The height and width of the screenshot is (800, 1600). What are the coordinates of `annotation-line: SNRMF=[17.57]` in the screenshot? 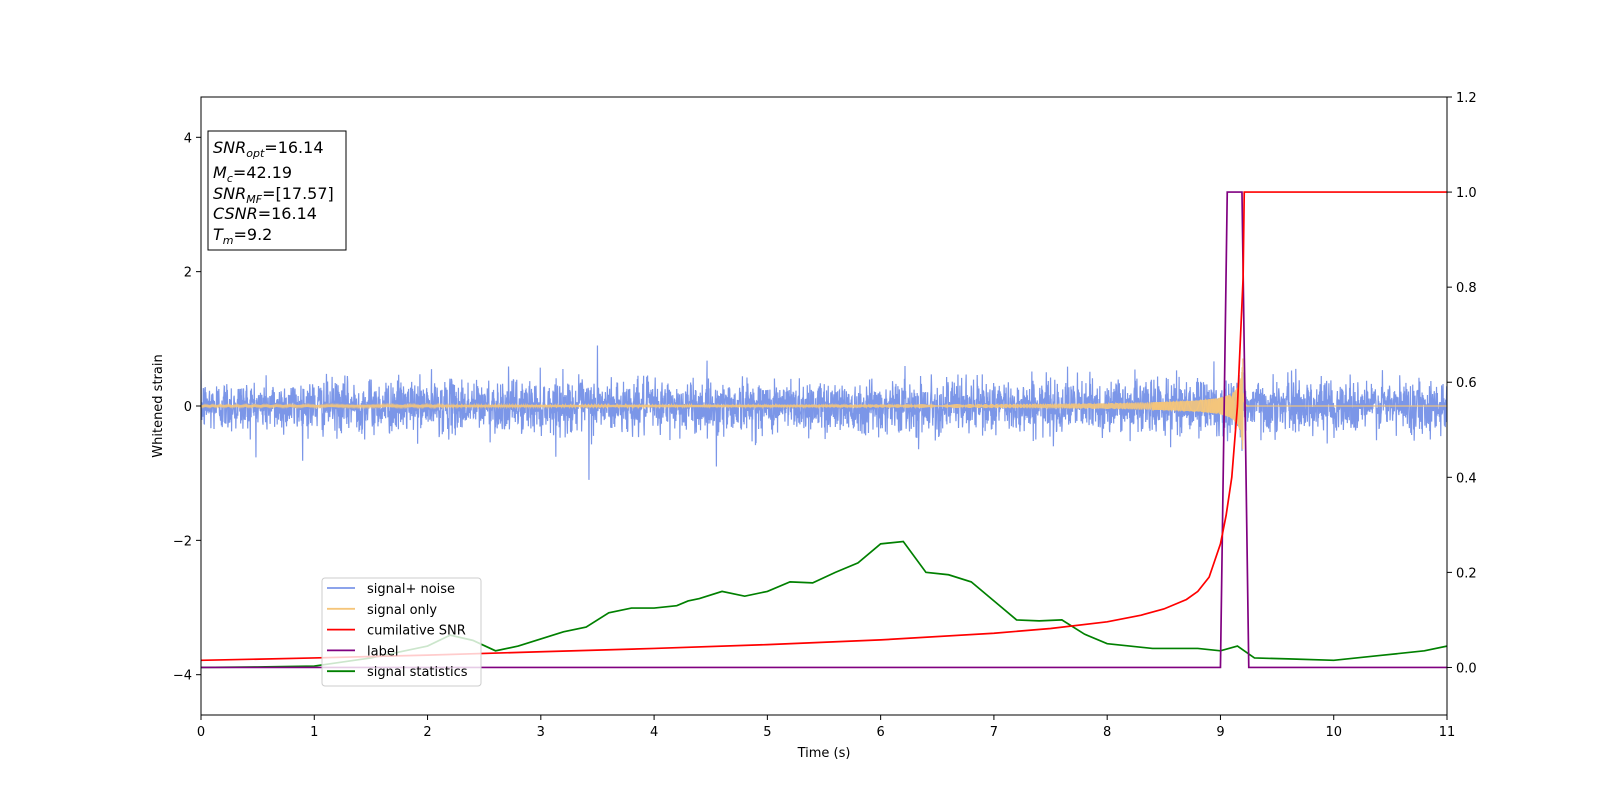 It's located at (273, 195).